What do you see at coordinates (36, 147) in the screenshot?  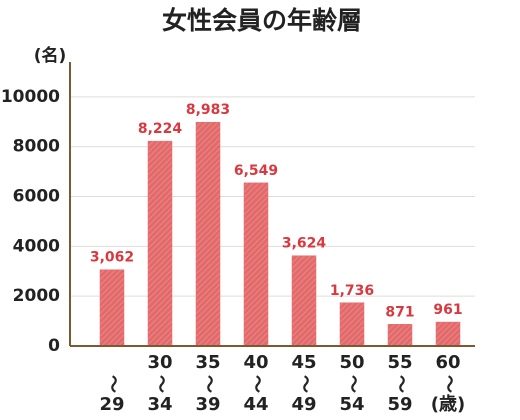 I see `y-tick-label: 8000` at bounding box center [36, 147].